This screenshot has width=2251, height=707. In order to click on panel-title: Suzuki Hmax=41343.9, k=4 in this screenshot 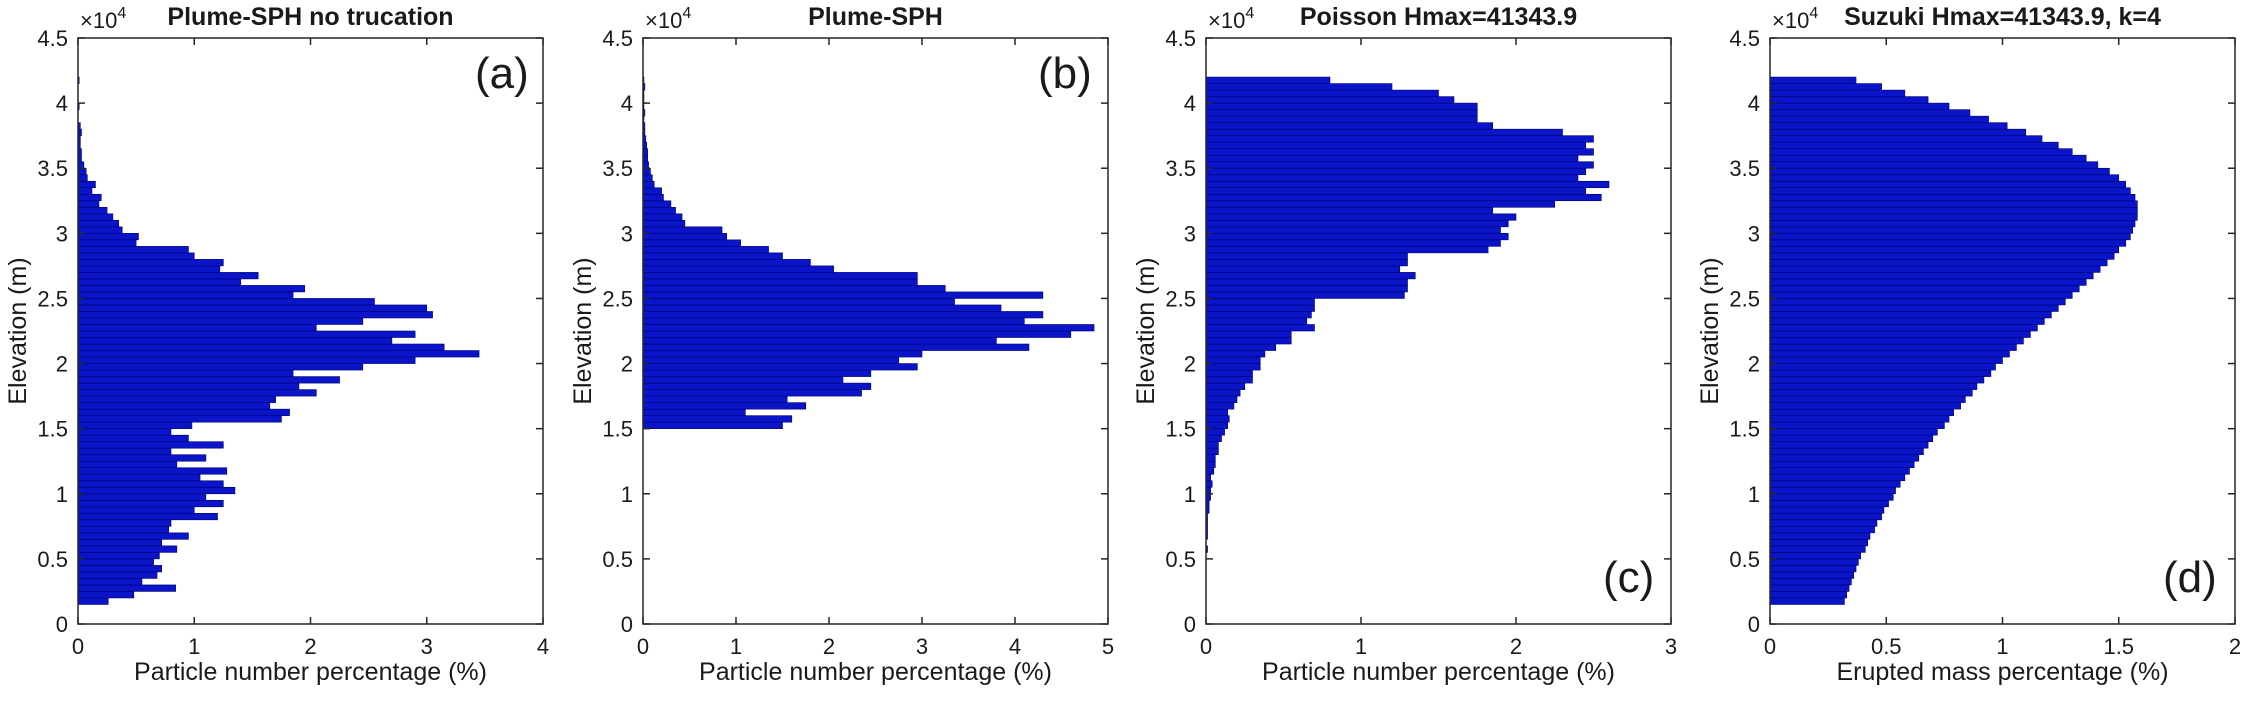, I will do `click(2002, 17)`.